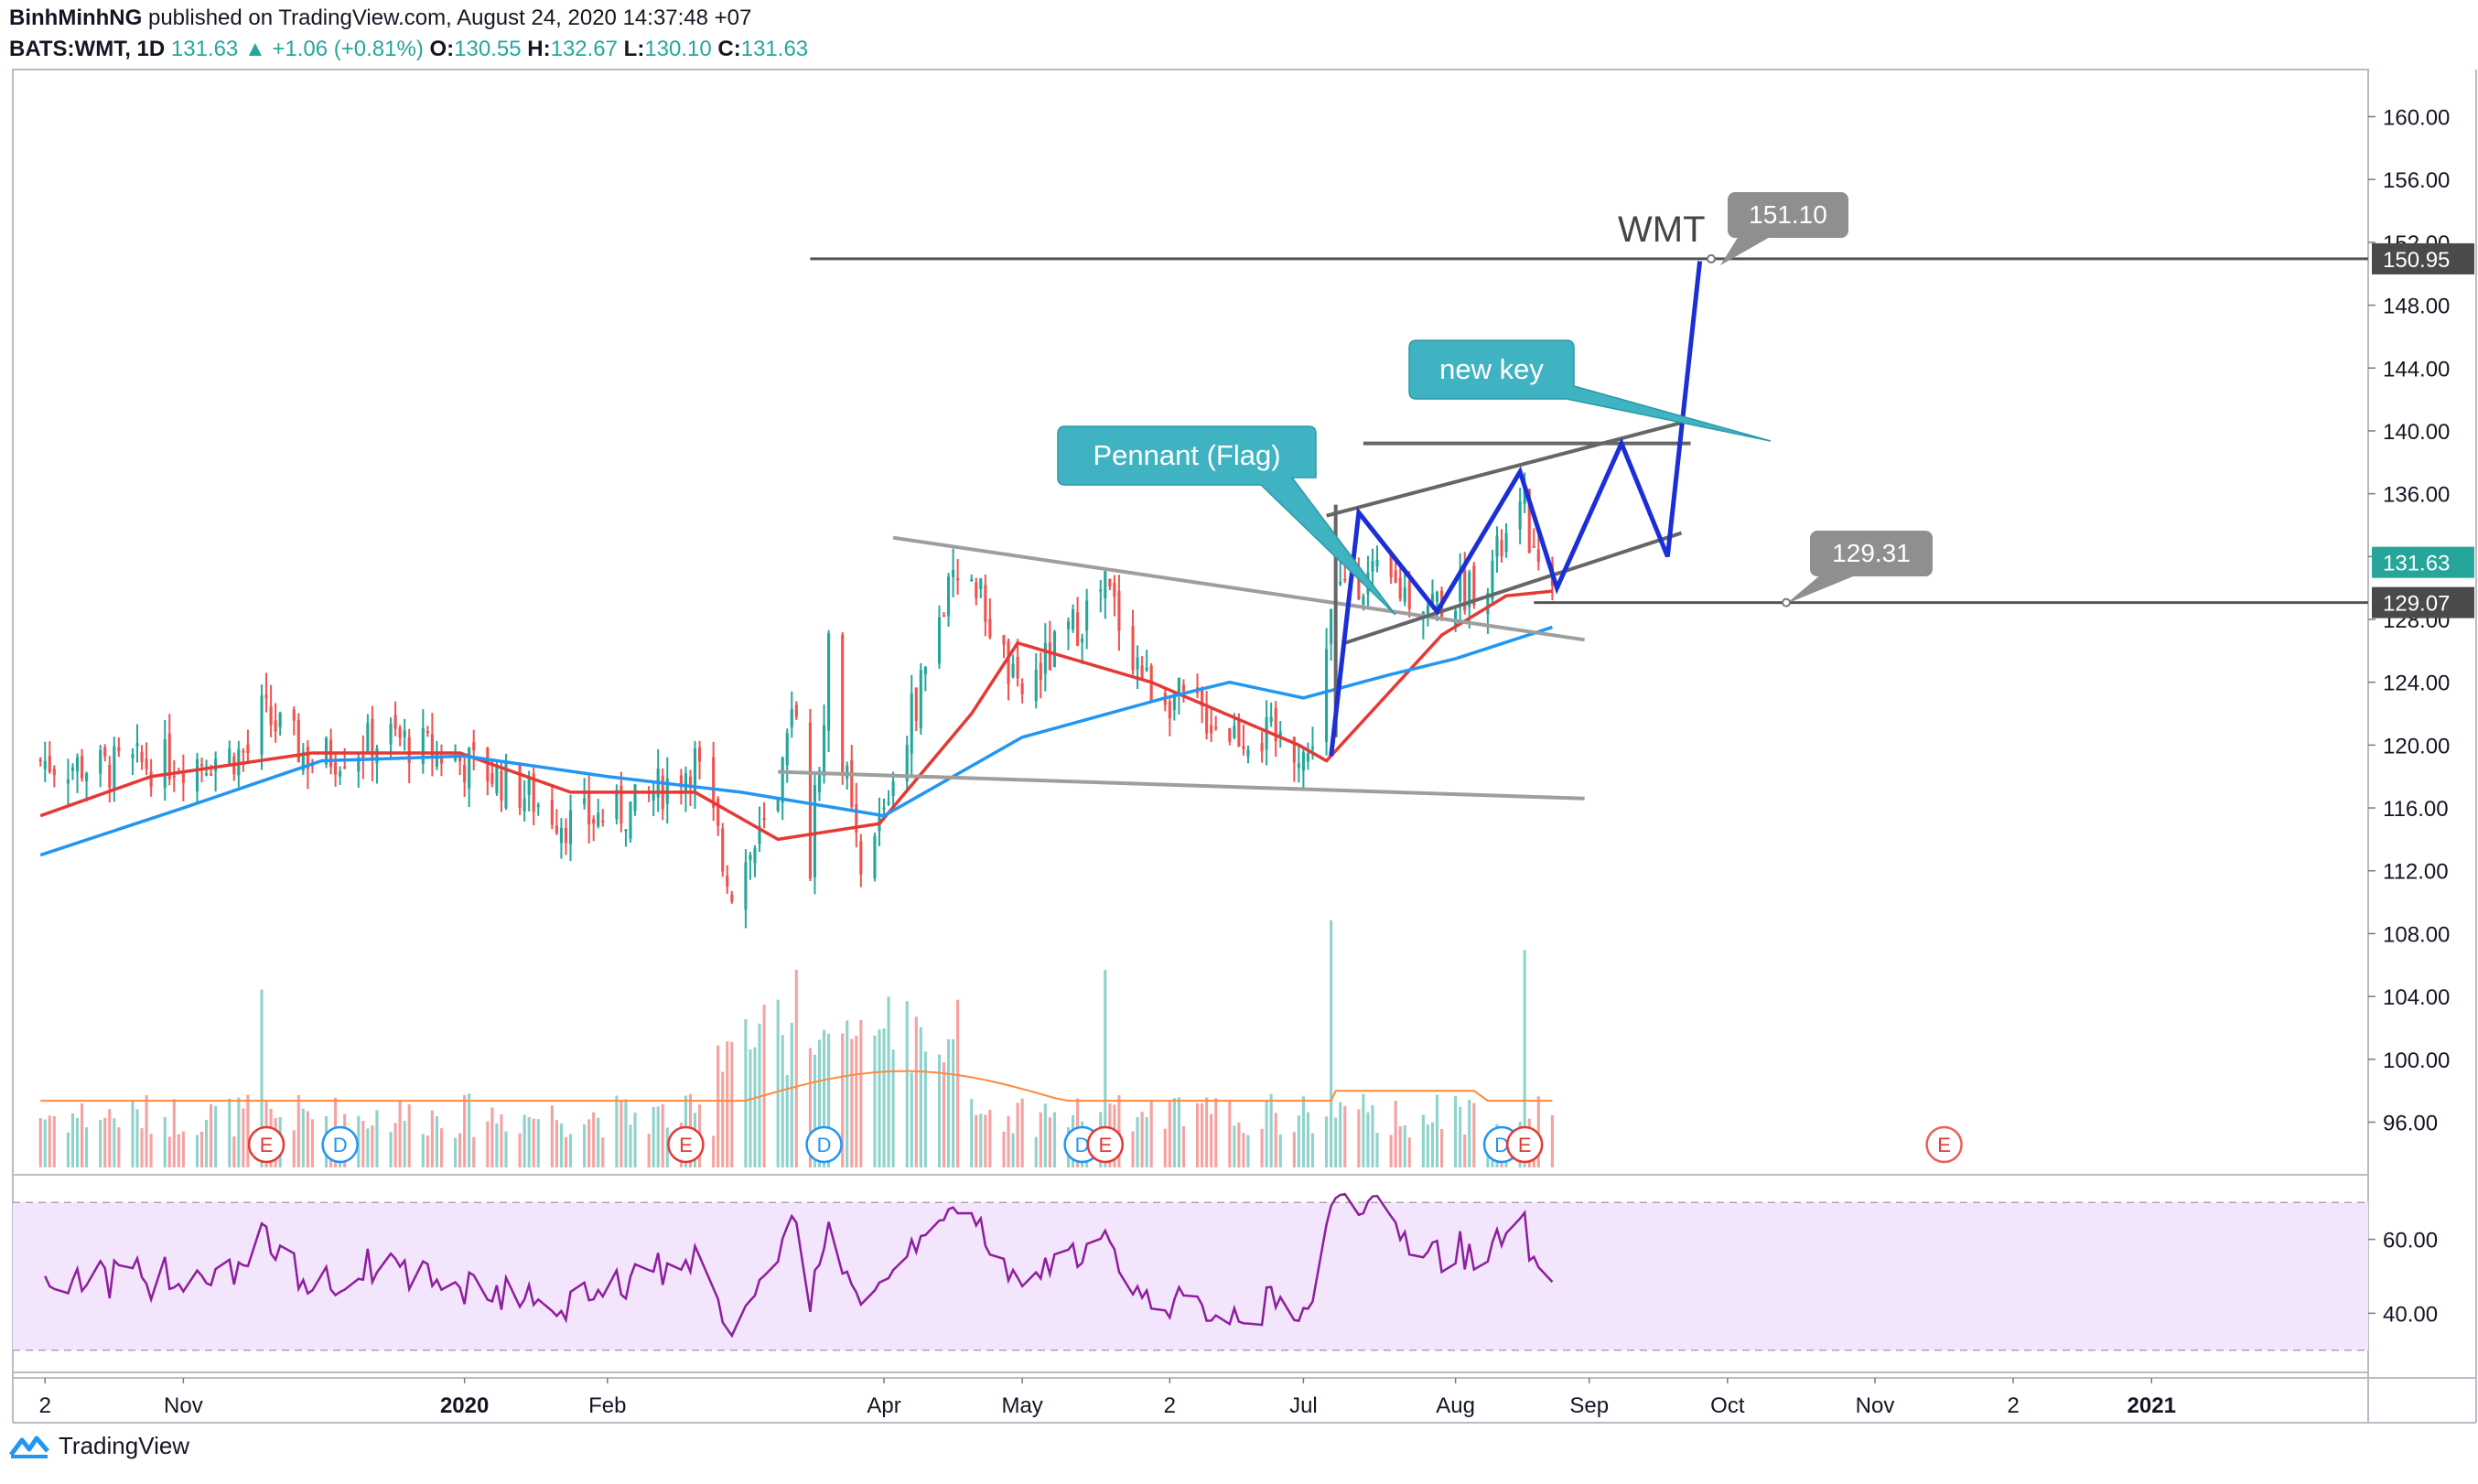 The image size is (2478, 1484). Describe the element at coordinates (1872, 553) in the screenshot. I see `support-price-label: 129.31` at that location.